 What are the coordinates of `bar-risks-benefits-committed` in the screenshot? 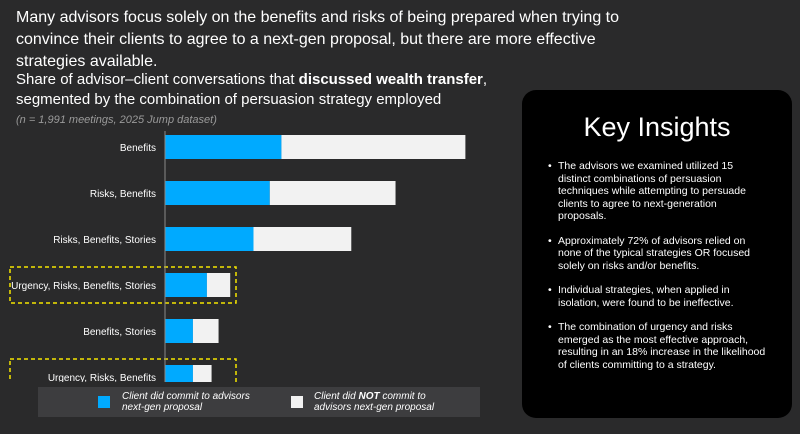 It's located at (217, 193).